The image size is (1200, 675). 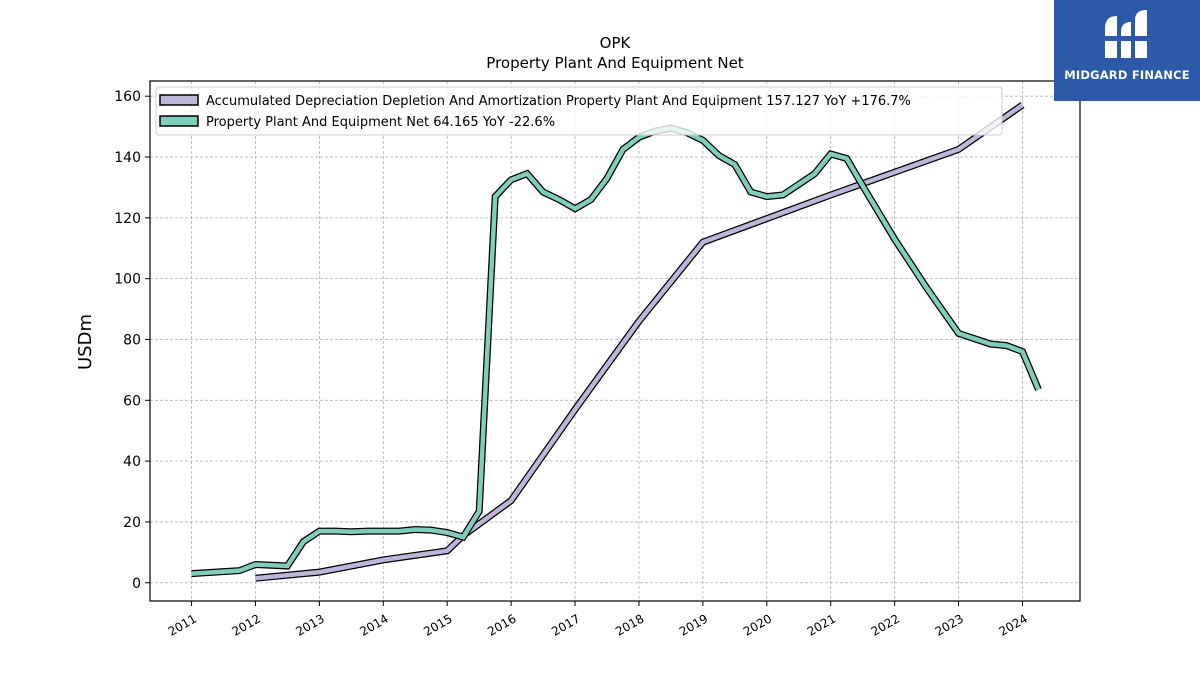 What do you see at coordinates (693, 624) in the screenshot?
I see `x-tick-label: 2019` at bounding box center [693, 624].